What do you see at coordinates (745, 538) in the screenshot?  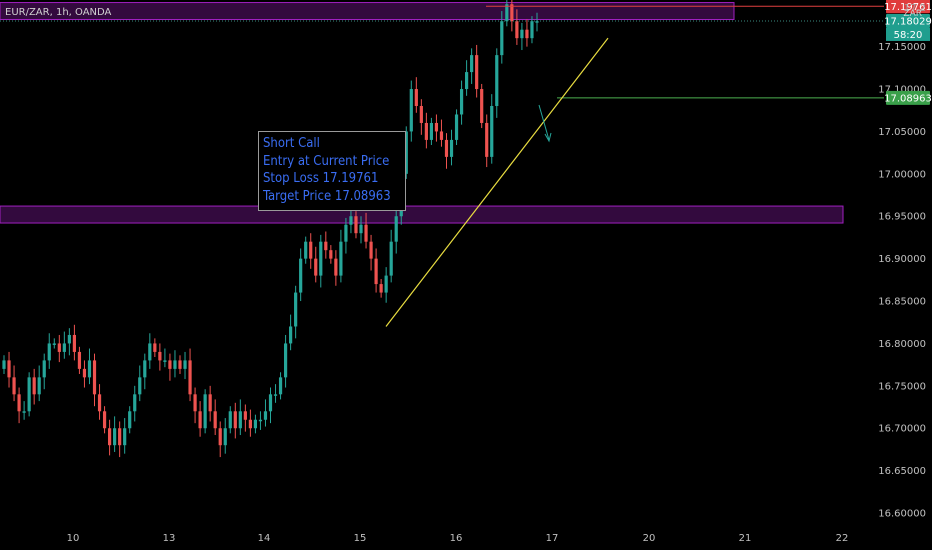 I see `x-tick-label: 21` at bounding box center [745, 538].